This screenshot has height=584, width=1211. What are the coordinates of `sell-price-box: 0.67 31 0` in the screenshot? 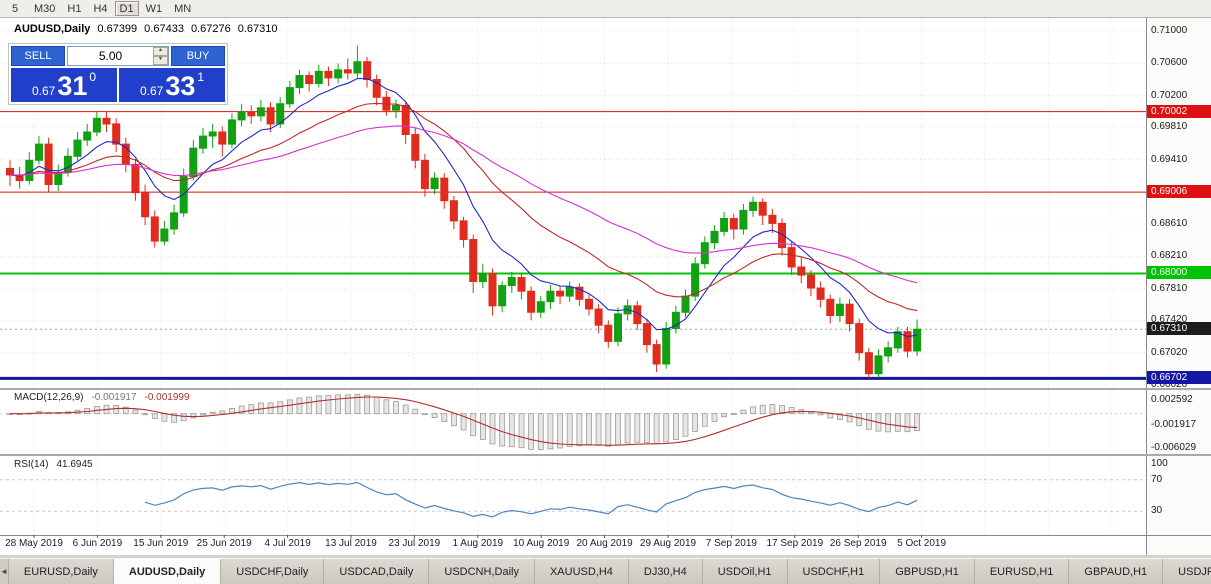 It's located at (64, 85).